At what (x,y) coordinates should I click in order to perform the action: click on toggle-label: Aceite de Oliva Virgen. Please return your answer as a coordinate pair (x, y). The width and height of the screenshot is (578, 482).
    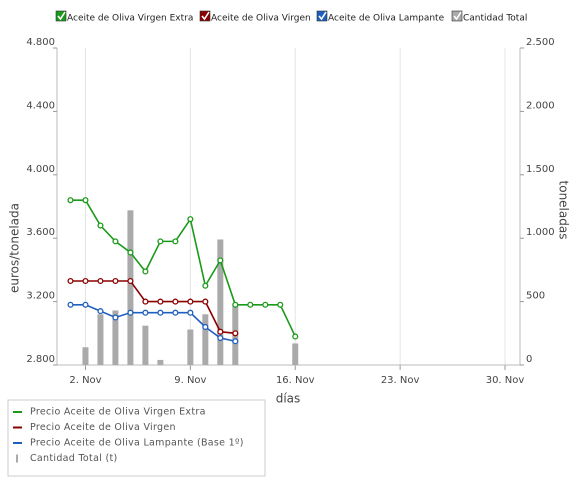
    Looking at the image, I should click on (261, 19).